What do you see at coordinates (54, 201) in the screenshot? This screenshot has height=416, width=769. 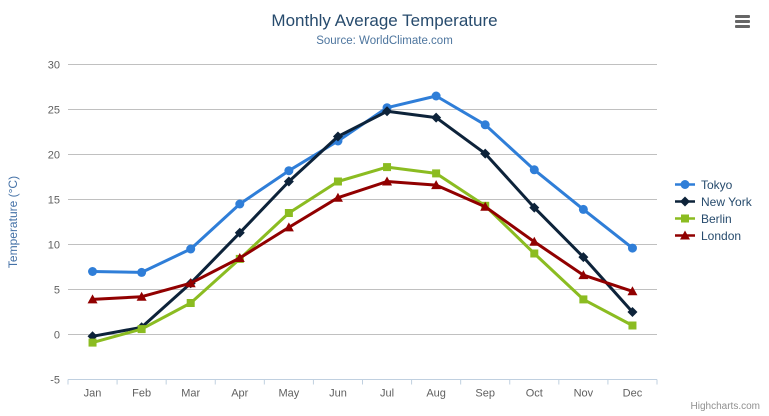 I see `y-axis-label: 15` at bounding box center [54, 201].